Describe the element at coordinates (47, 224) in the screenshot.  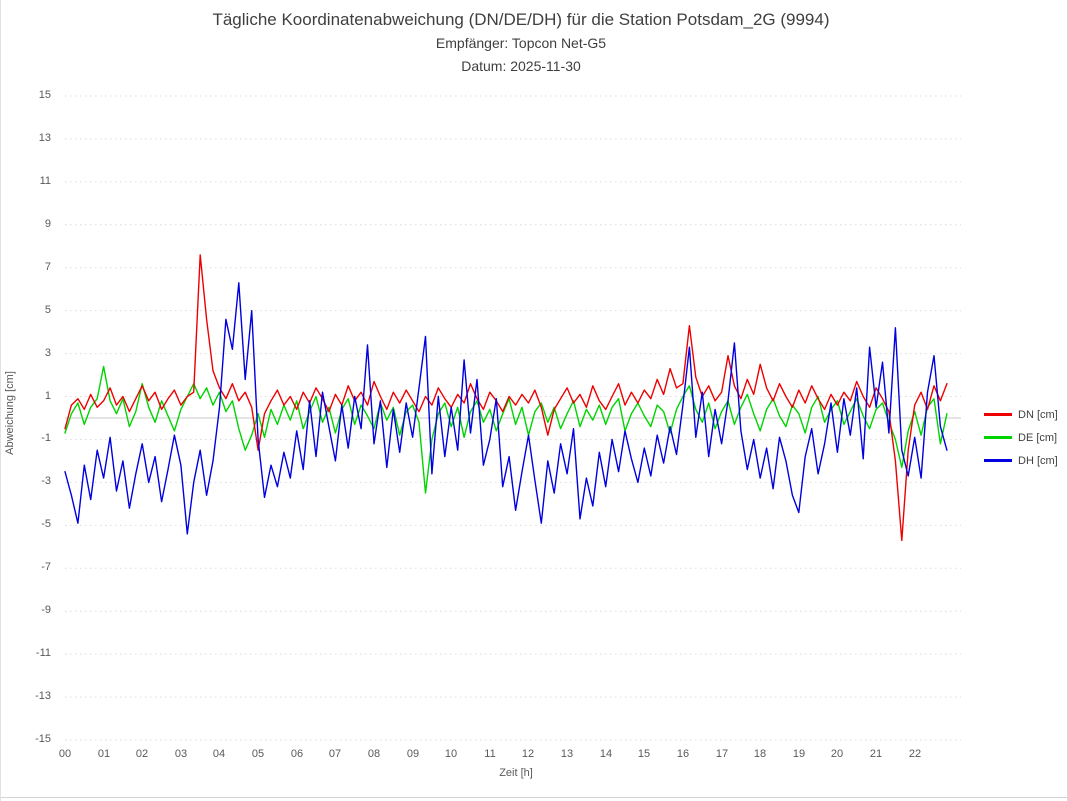
I see `y-tick-label: 9` at that location.